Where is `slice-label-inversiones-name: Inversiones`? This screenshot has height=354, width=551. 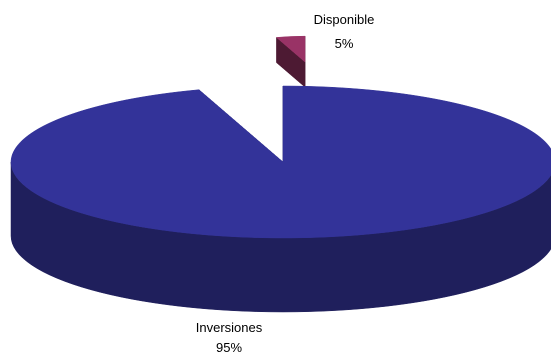
slice-label-inversiones-name: Inversiones is located at coordinates (229, 327).